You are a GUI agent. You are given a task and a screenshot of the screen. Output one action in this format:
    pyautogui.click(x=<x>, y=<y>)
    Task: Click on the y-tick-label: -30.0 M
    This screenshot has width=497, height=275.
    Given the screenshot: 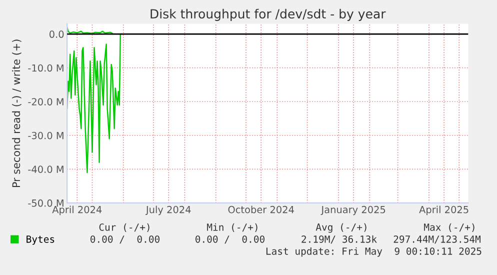 What is the action you would take?
    pyautogui.click(x=46, y=136)
    